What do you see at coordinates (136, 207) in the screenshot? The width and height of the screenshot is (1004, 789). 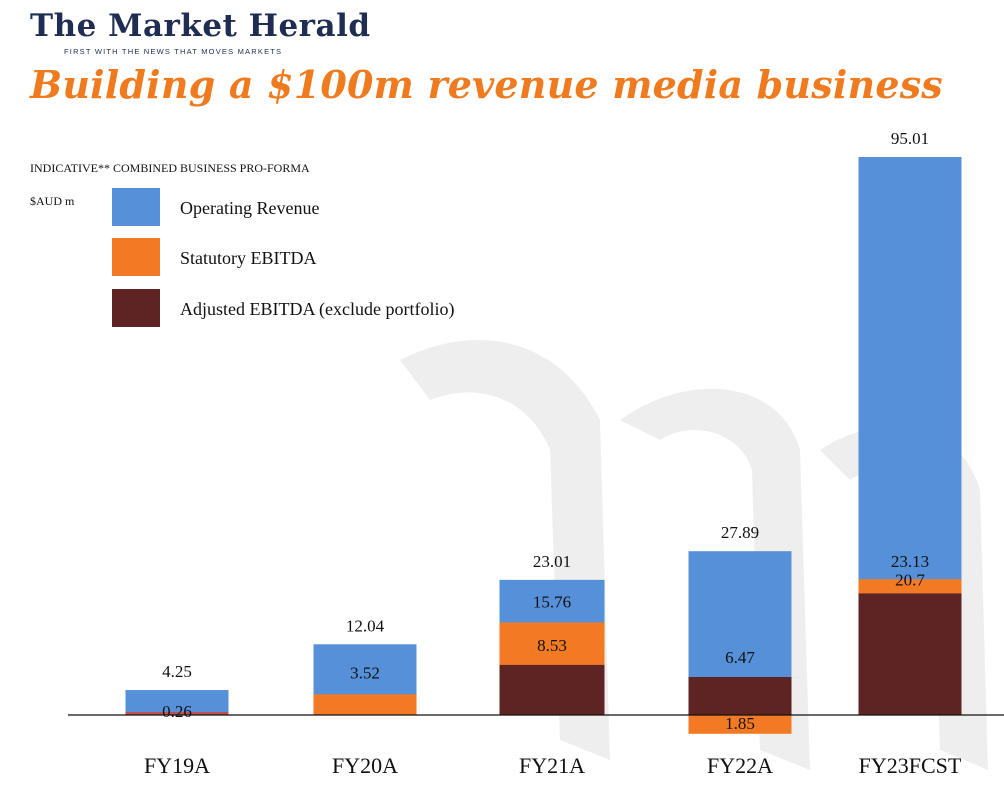 I see `legend-swatch-operating-revenue` at bounding box center [136, 207].